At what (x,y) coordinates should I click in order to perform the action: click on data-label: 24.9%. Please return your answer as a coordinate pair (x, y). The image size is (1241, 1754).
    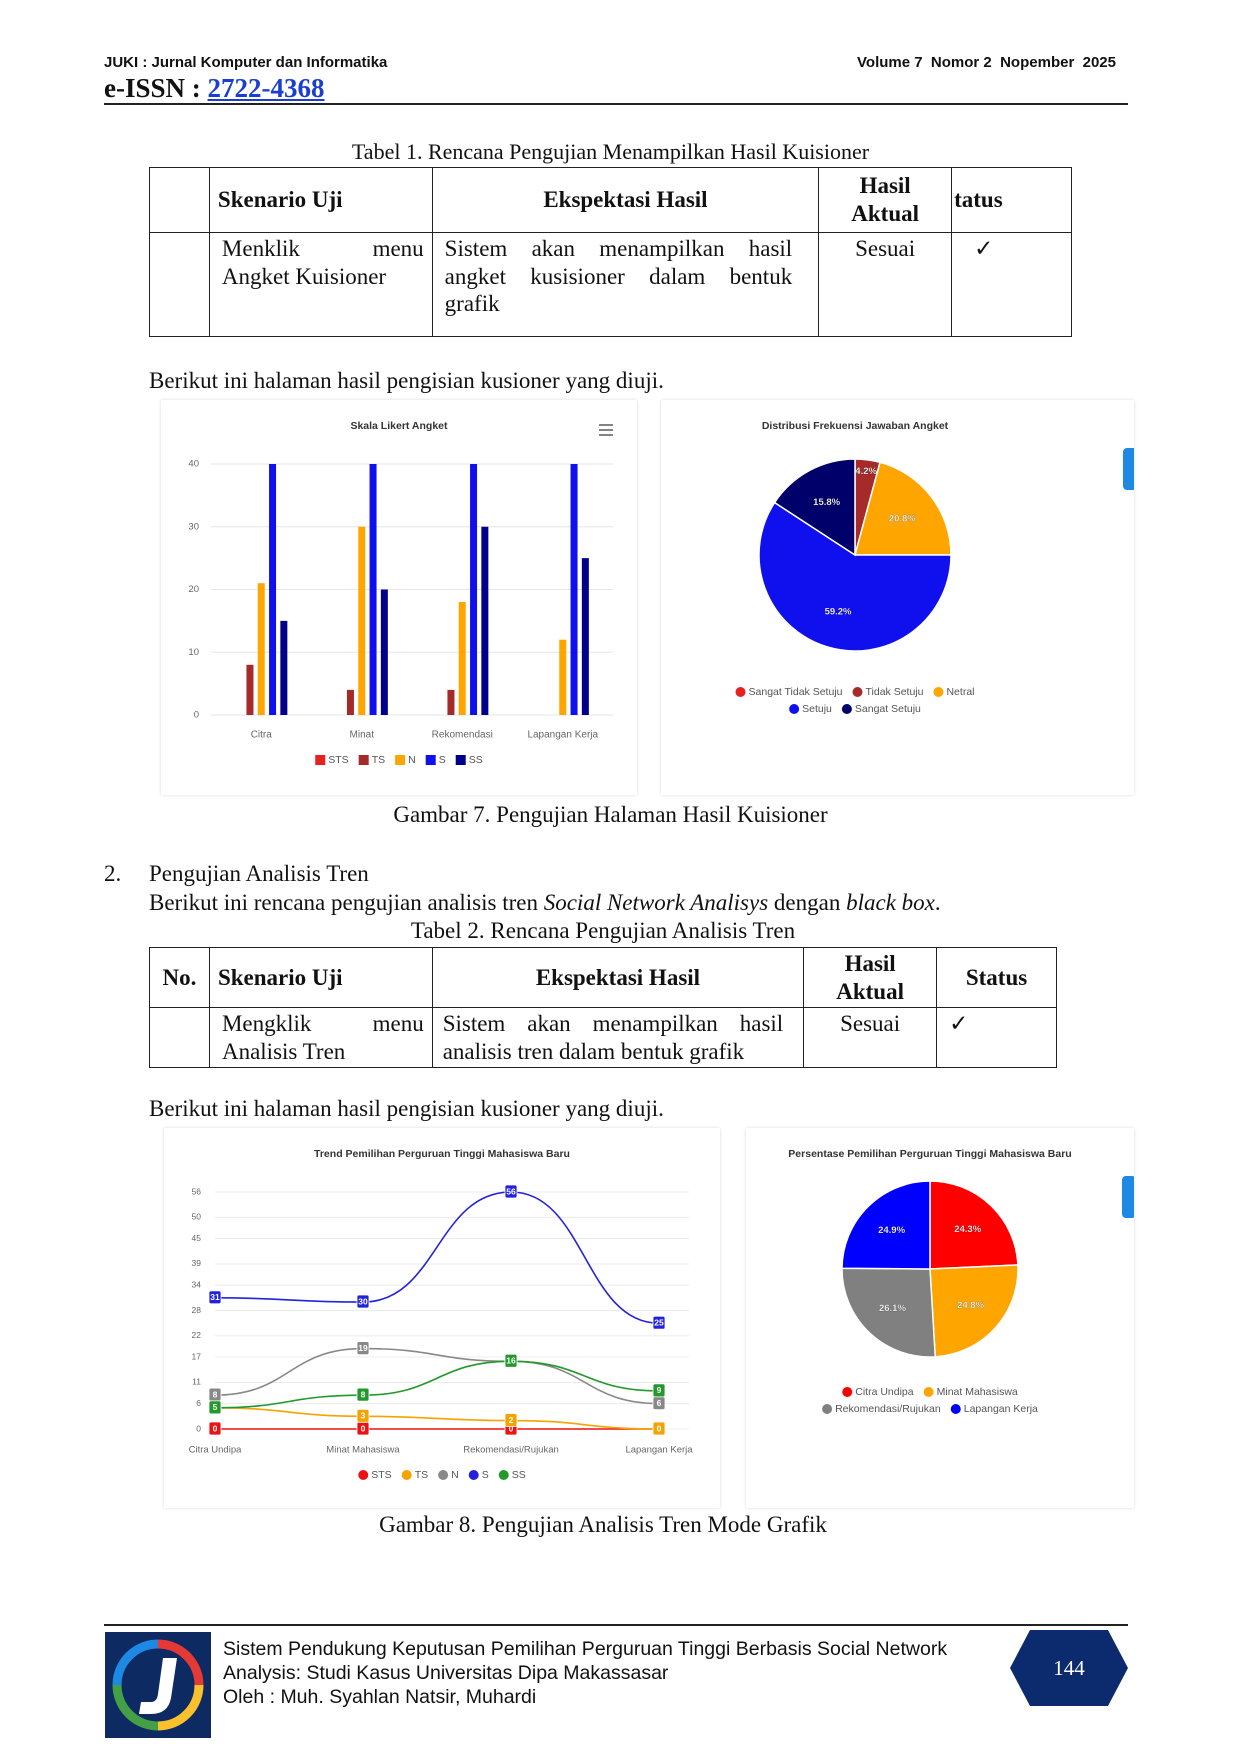
    Looking at the image, I should click on (891, 1230).